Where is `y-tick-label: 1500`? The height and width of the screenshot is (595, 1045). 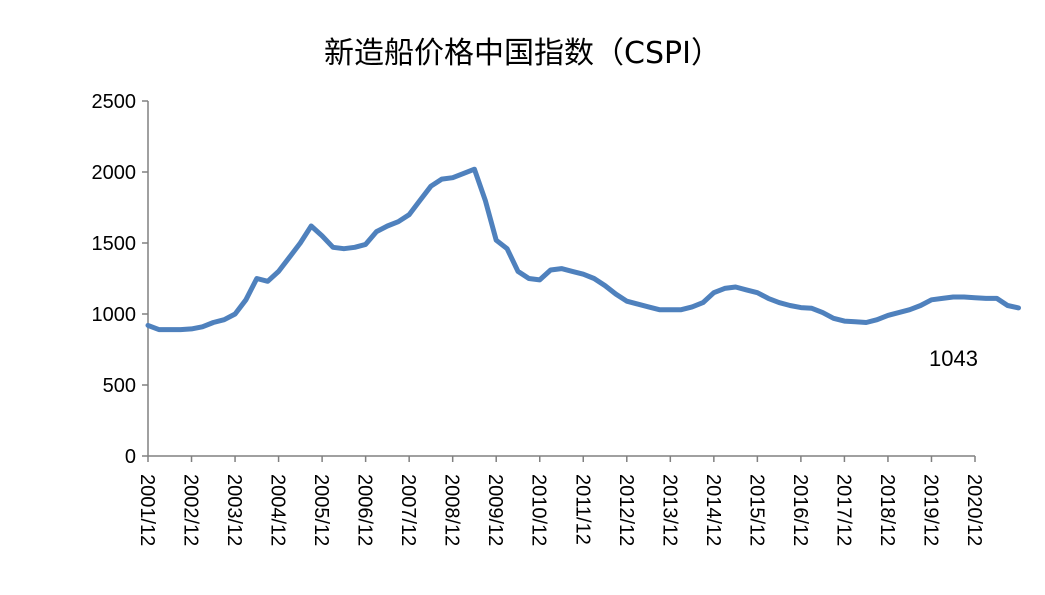
y-tick-label: 1500 is located at coordinates (114, 244).